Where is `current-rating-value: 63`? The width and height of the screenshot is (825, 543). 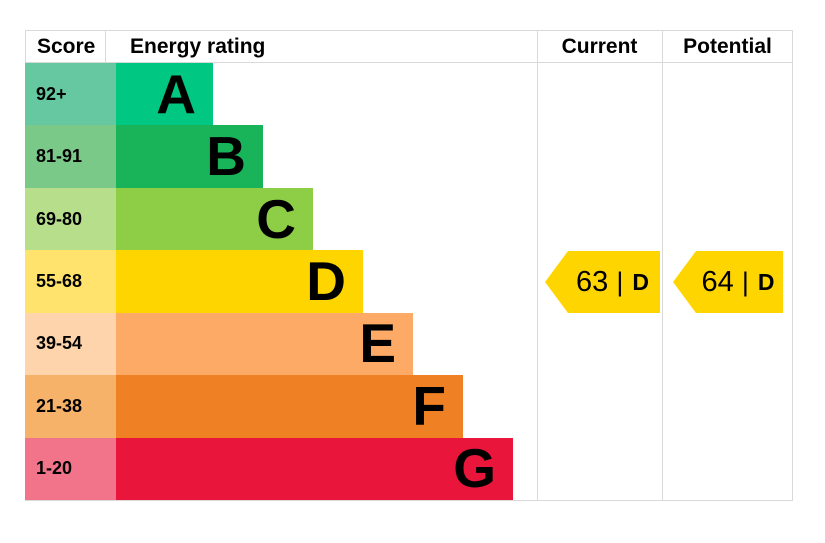
current-rating-value: 63 is located at coordinates (592, 281).